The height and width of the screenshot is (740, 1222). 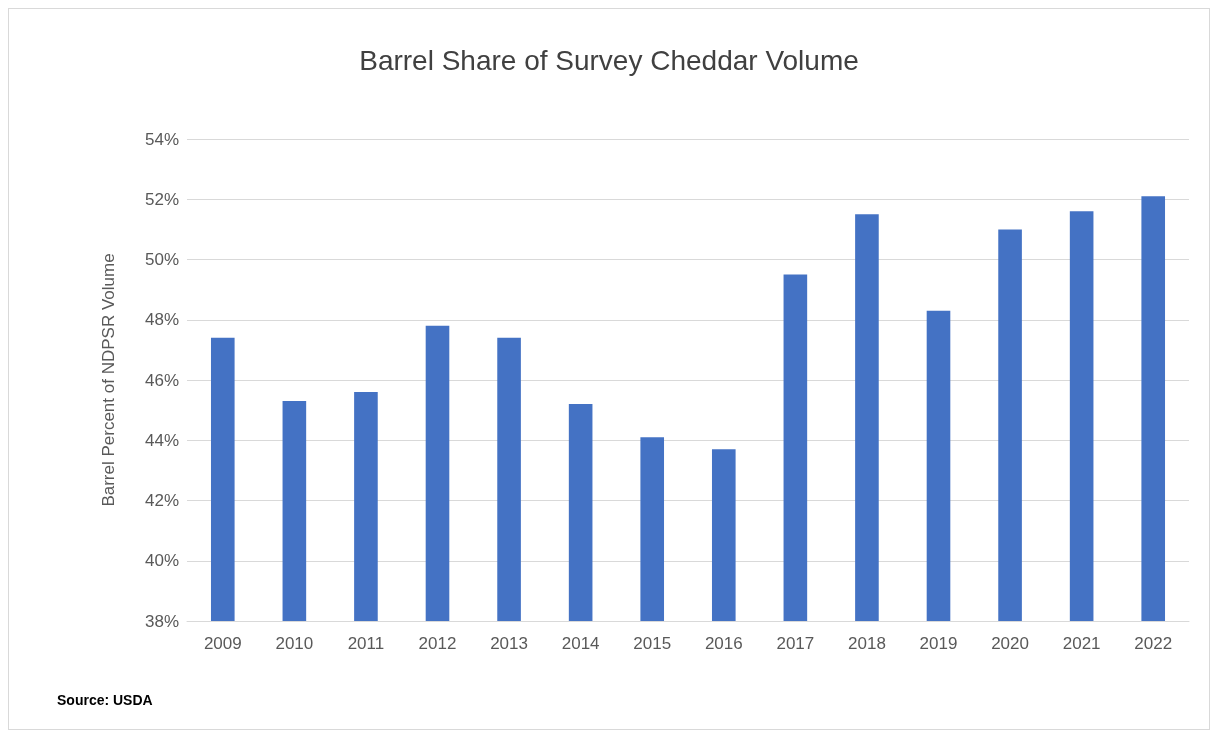 What do you see at coordinates (652, 643) in the screenshot?
I see `x-tick-label: 2015` at bounding box center [652, 643].